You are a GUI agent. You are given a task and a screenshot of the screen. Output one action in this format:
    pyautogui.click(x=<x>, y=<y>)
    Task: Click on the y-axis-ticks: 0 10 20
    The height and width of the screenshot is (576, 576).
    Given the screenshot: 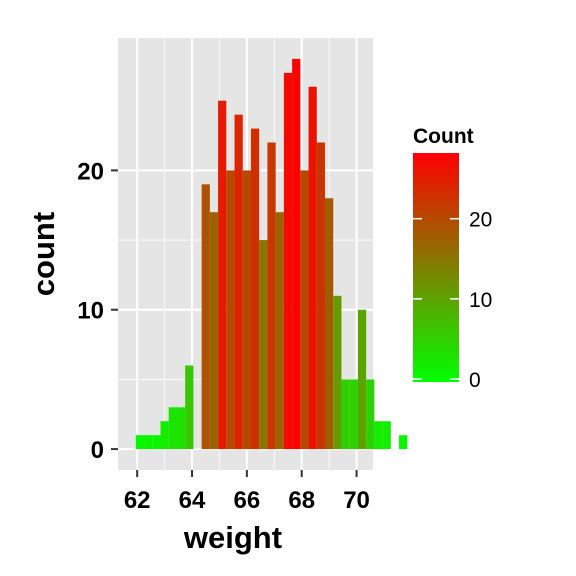 What is the action you would take?
    pyautogui.click(x=97, y=311)
    